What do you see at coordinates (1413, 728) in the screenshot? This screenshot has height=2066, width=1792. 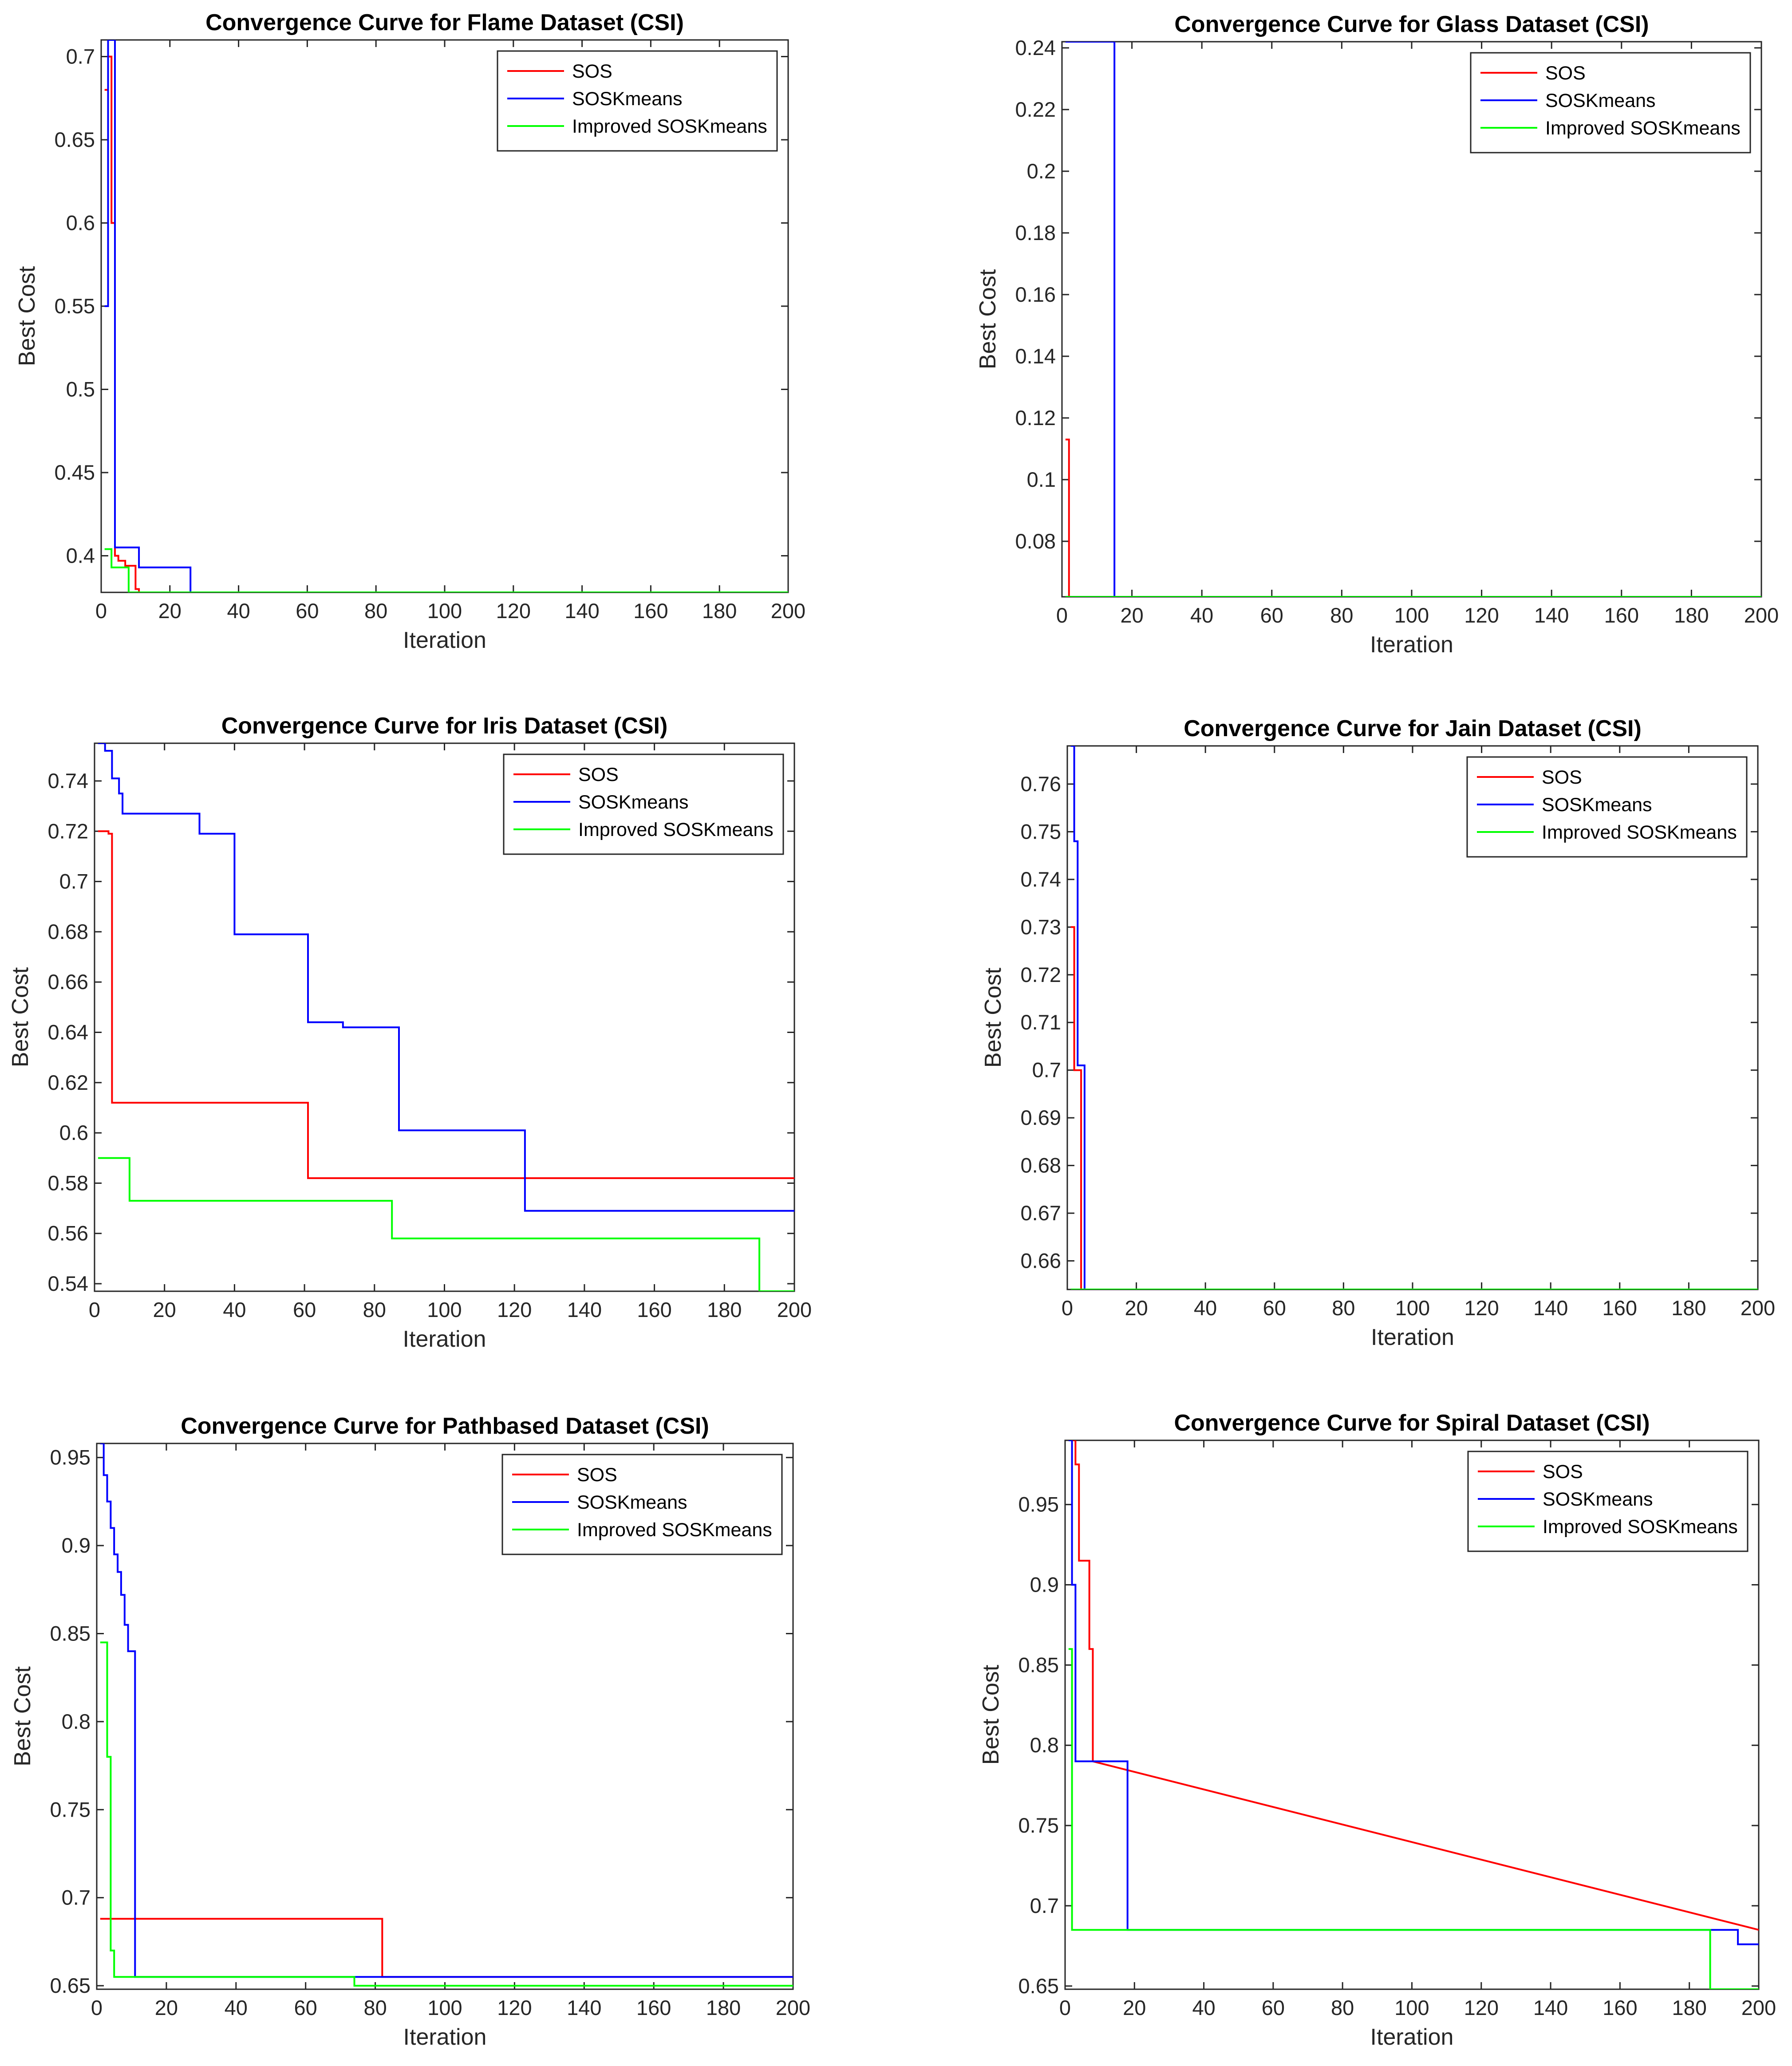 I see `chart-title: Convergence Curve for Jain Dataset (CSI)` at bounding box center [1413, 728].